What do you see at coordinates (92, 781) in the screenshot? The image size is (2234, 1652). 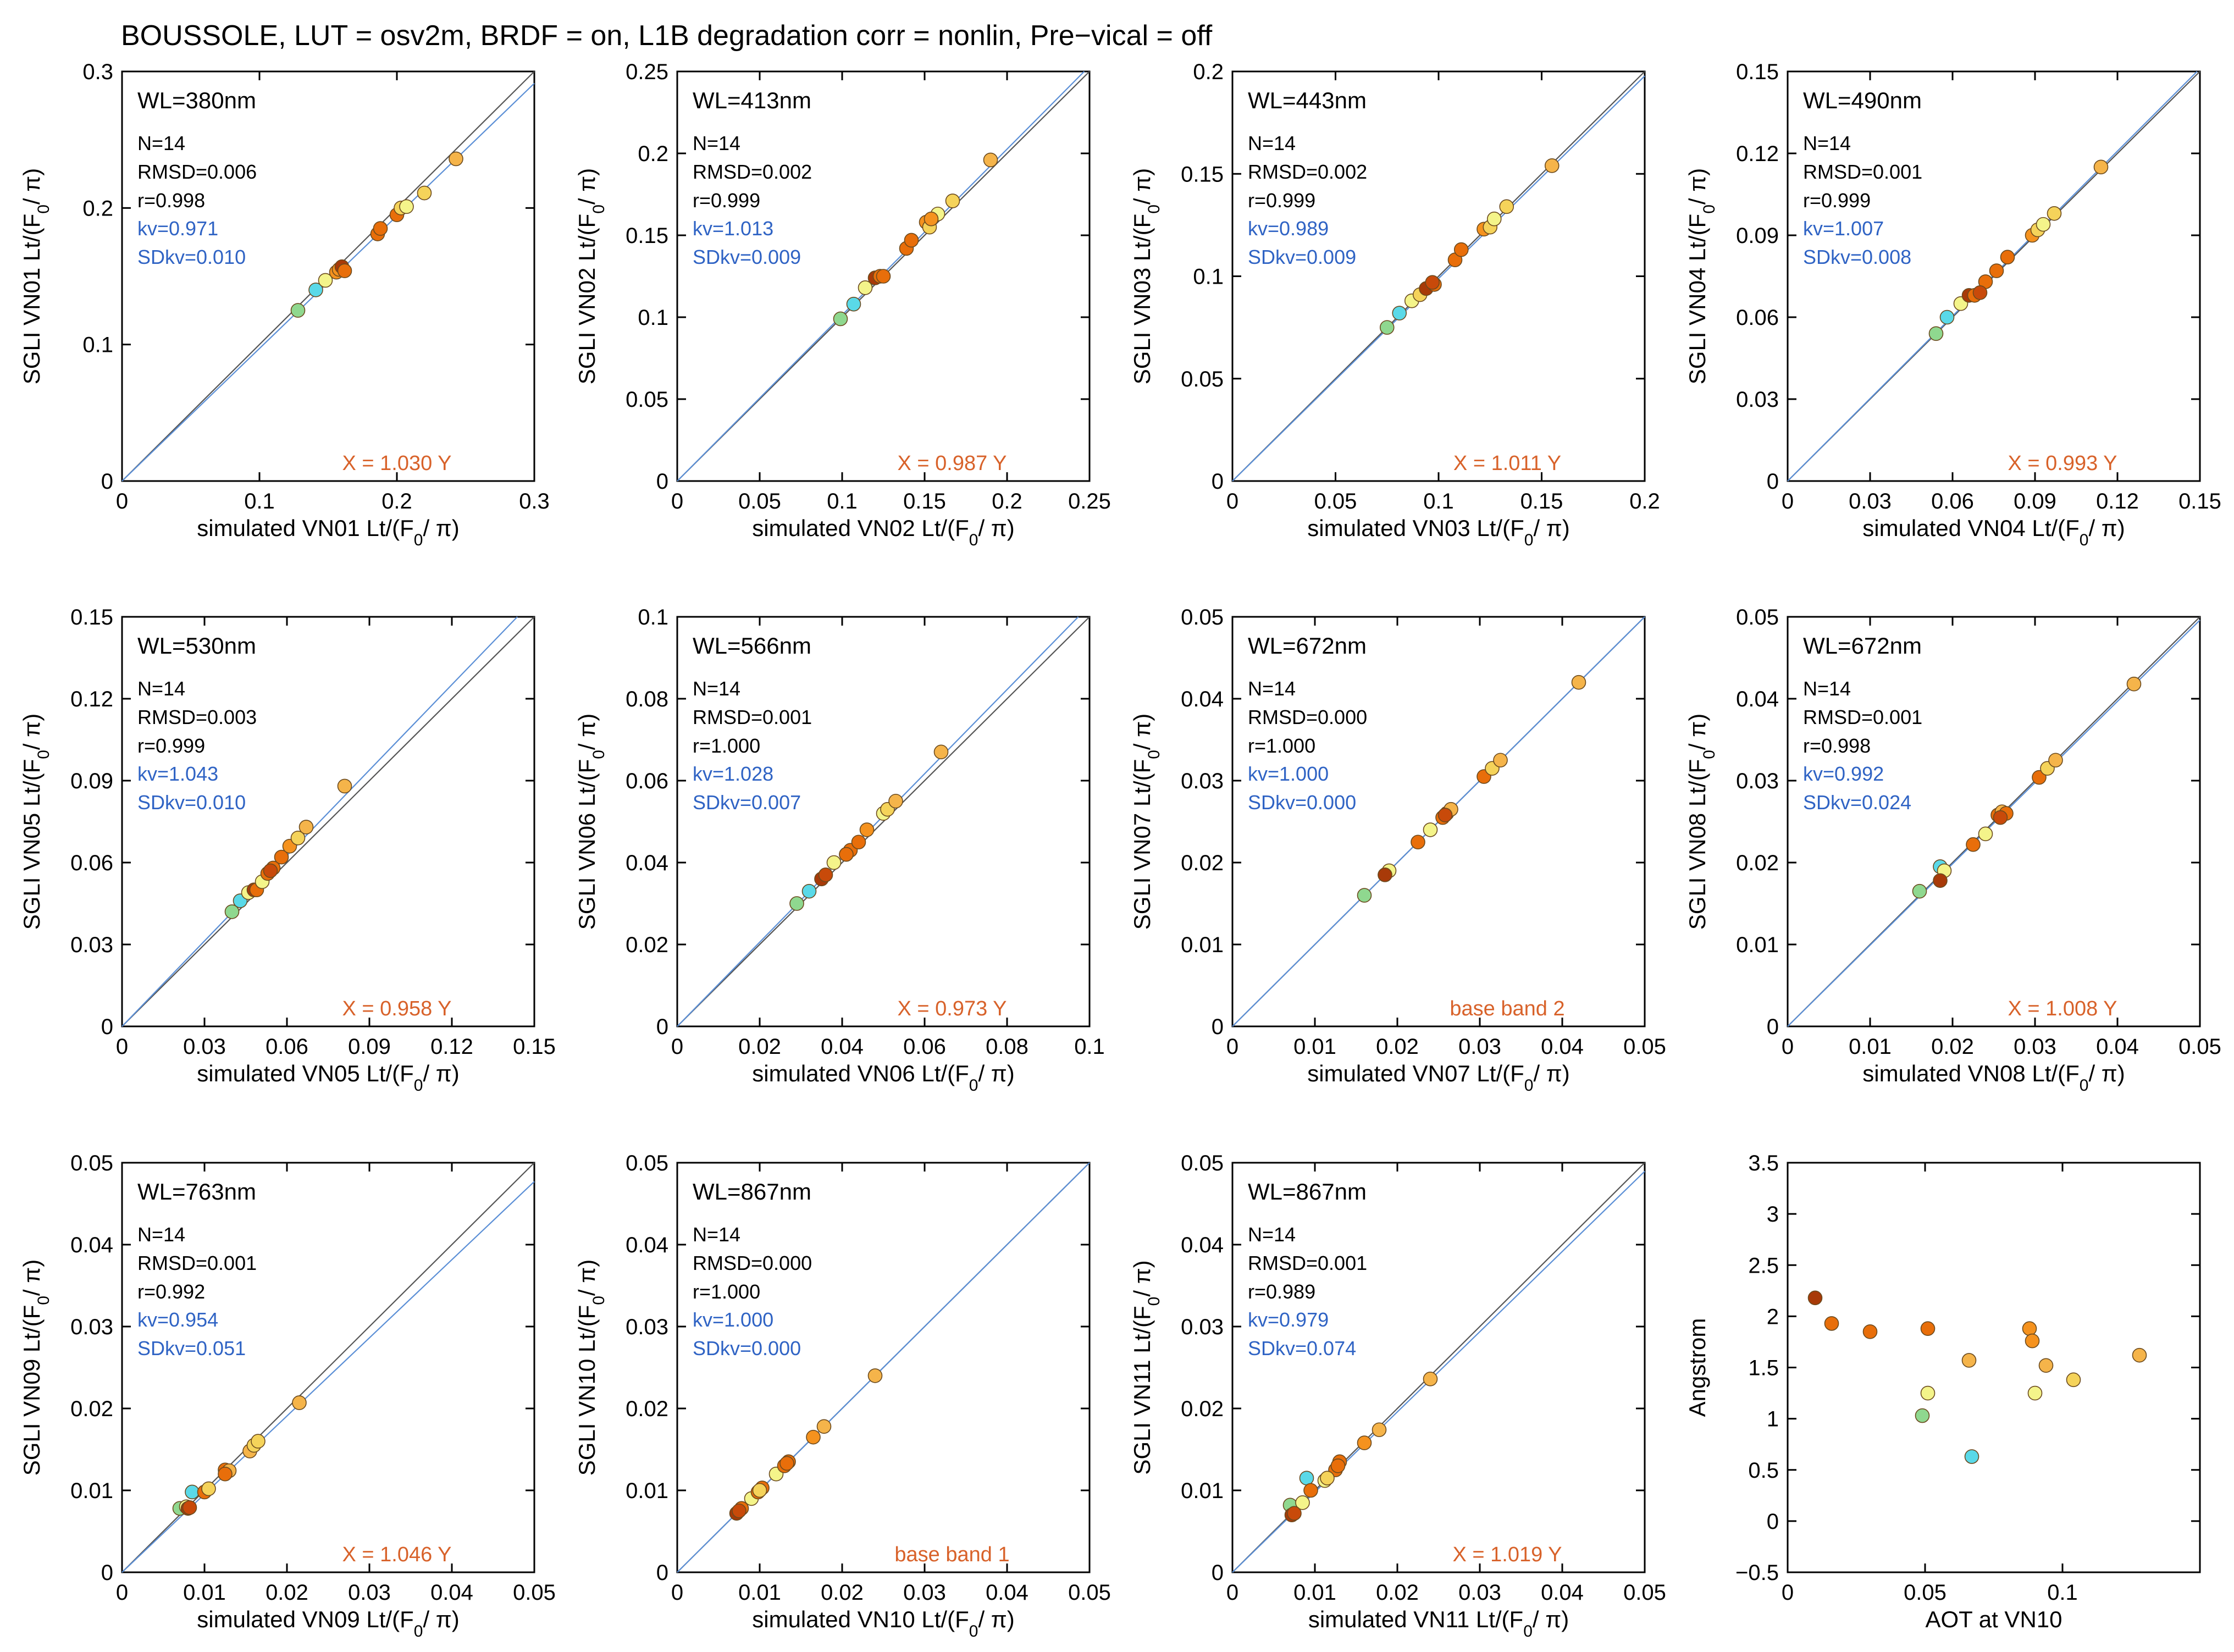 I see `y-tick-label: 0.09` at bounding box center [92, 781].